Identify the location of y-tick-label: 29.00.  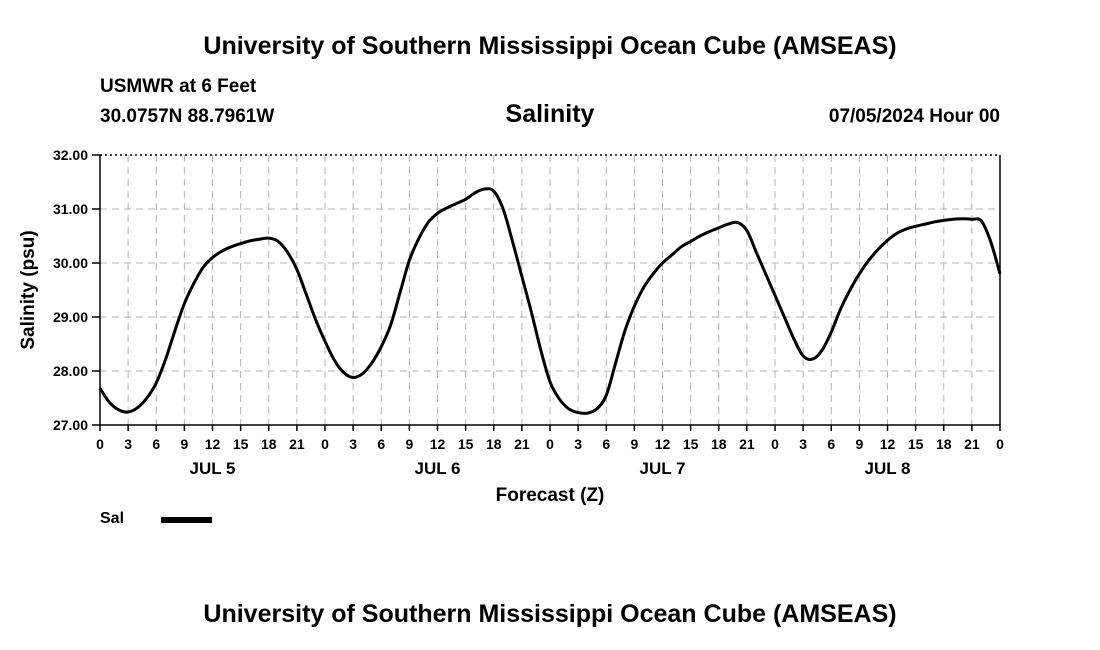
(70, 317).